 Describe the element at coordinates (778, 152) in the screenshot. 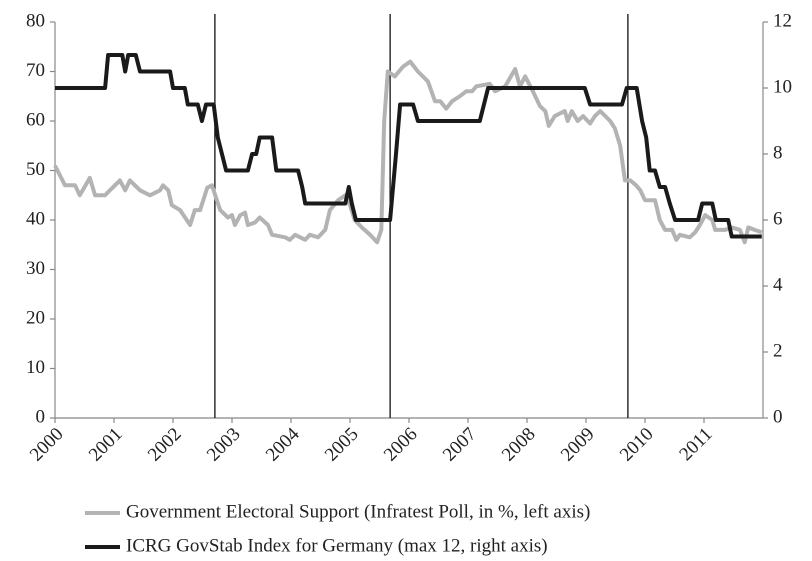

I see `y2-tick-label: 8` at that location.